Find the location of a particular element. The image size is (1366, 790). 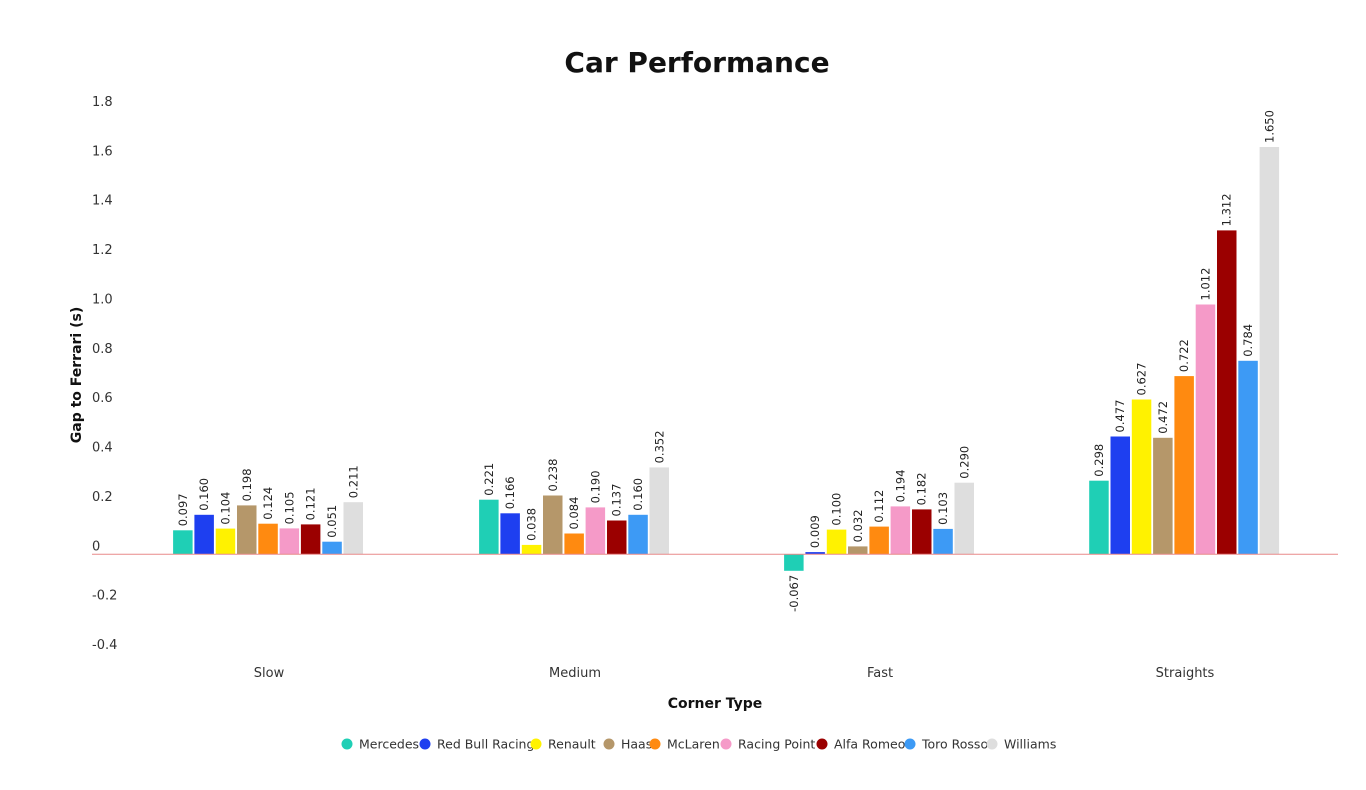

y-tick-label: 0 is located at coordinates (96, 546).